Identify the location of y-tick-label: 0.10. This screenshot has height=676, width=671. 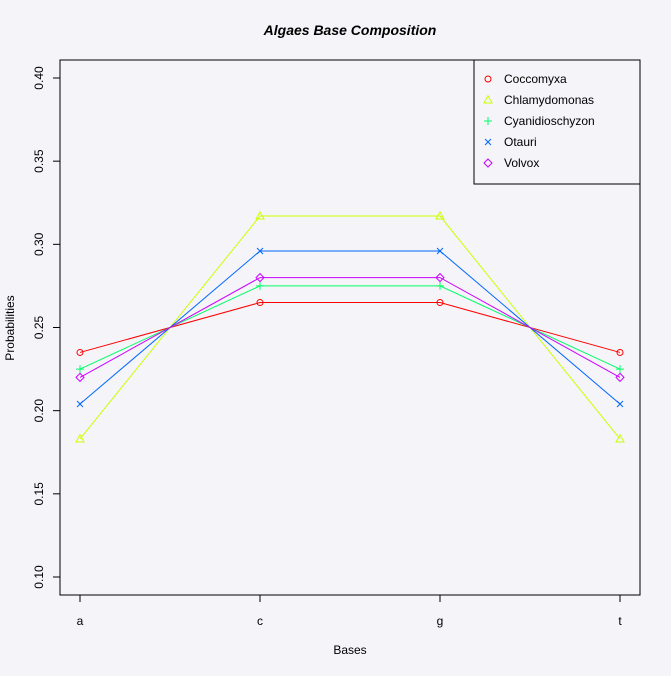
(39, 577).